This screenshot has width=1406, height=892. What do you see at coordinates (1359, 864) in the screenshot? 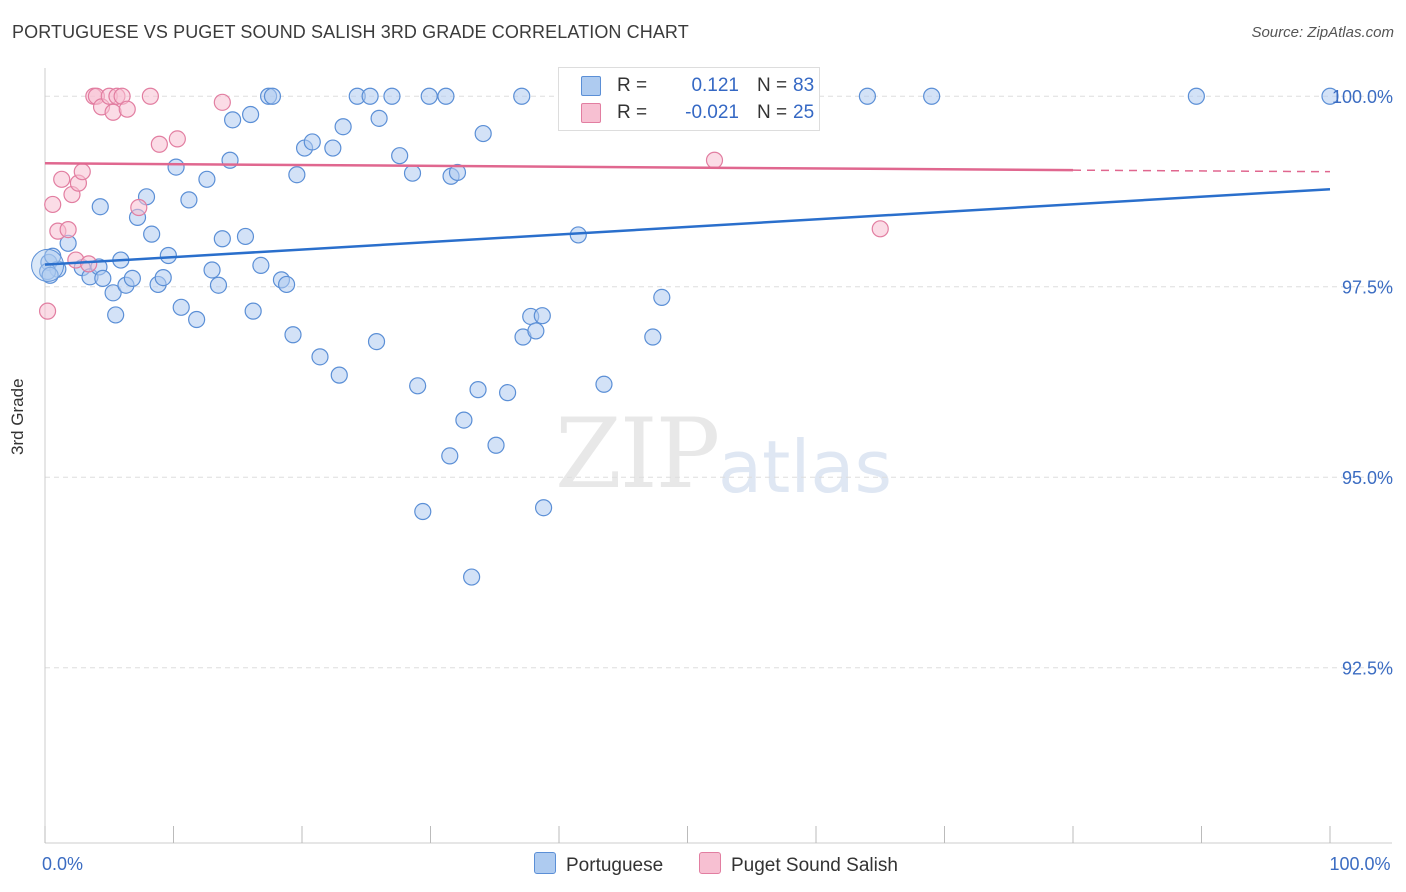
I see `x-tick-label: 100.0%` at bounding box center [1359, 864].